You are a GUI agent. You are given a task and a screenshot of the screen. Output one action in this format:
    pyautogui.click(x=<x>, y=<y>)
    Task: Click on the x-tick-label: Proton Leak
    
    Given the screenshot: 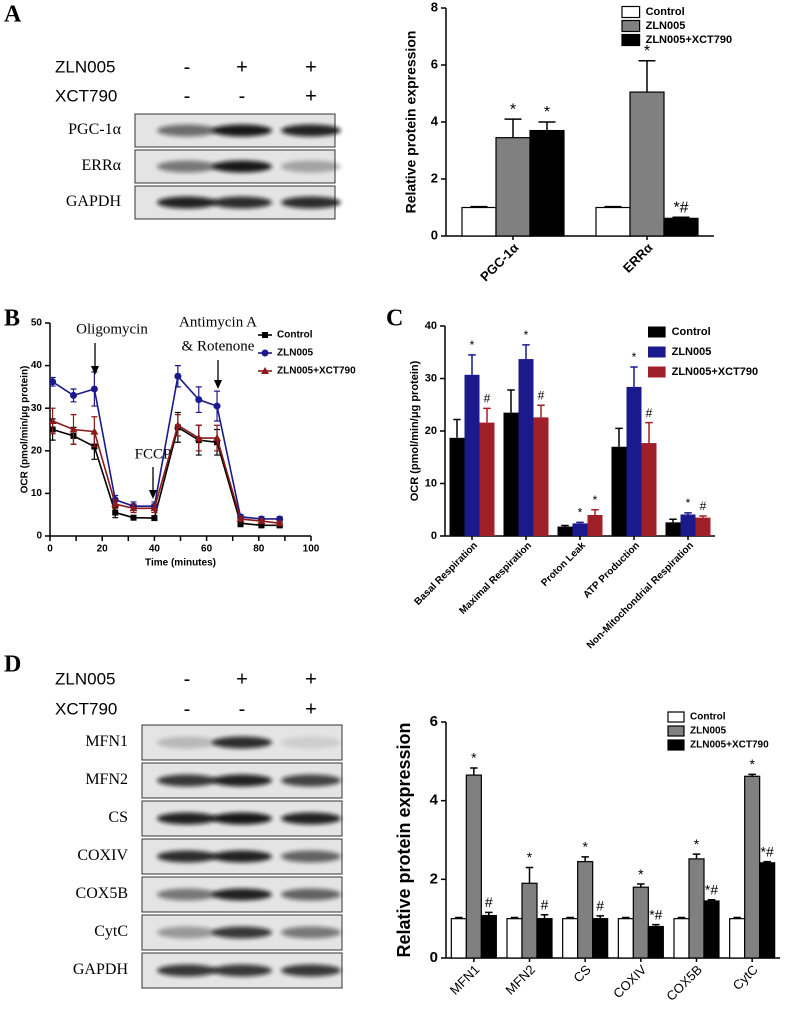 What is the action you would take?
    pyautogui.click(x=563, y=564)
    